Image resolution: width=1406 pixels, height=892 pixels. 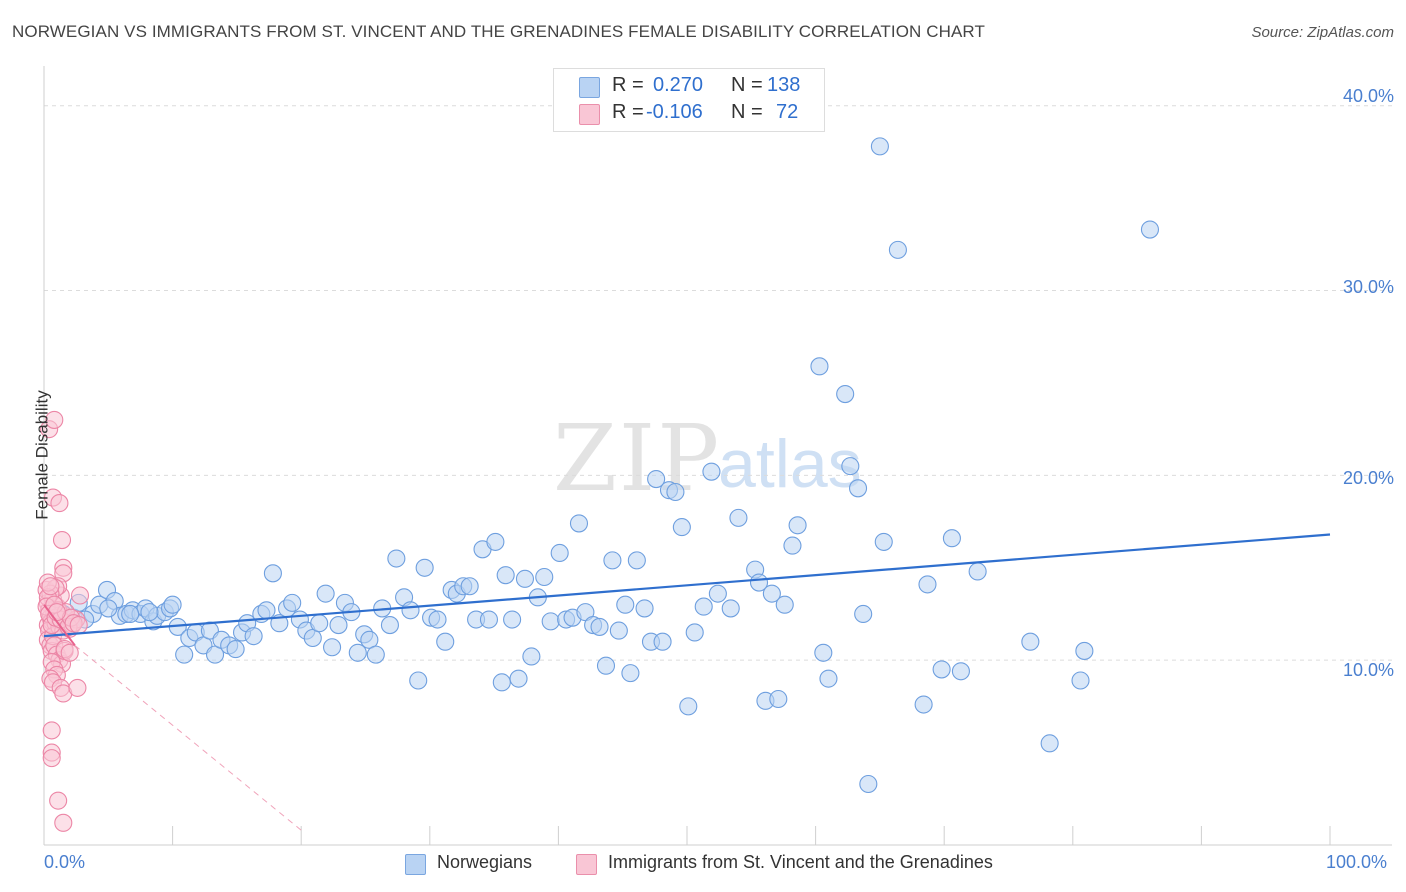 I want to click on y-tick-label-30: 30.0%, so click(x=1368, y=287).